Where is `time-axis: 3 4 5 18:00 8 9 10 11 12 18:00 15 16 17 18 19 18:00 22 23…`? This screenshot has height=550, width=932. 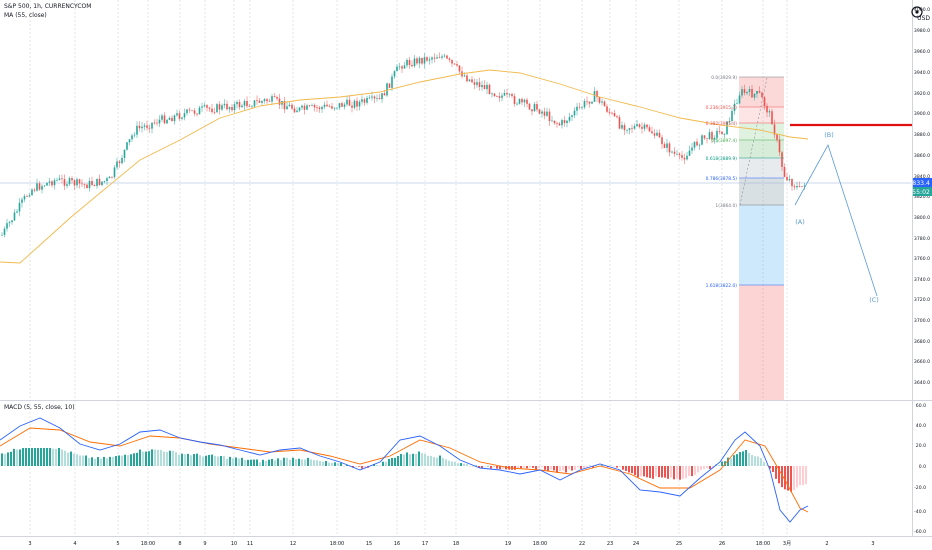 time-axis: 3 4 5 18:00 8 9 10 11 12 18:00 15 16 17 18 19 18:00 22 23… is located at coordinates (451, 544).